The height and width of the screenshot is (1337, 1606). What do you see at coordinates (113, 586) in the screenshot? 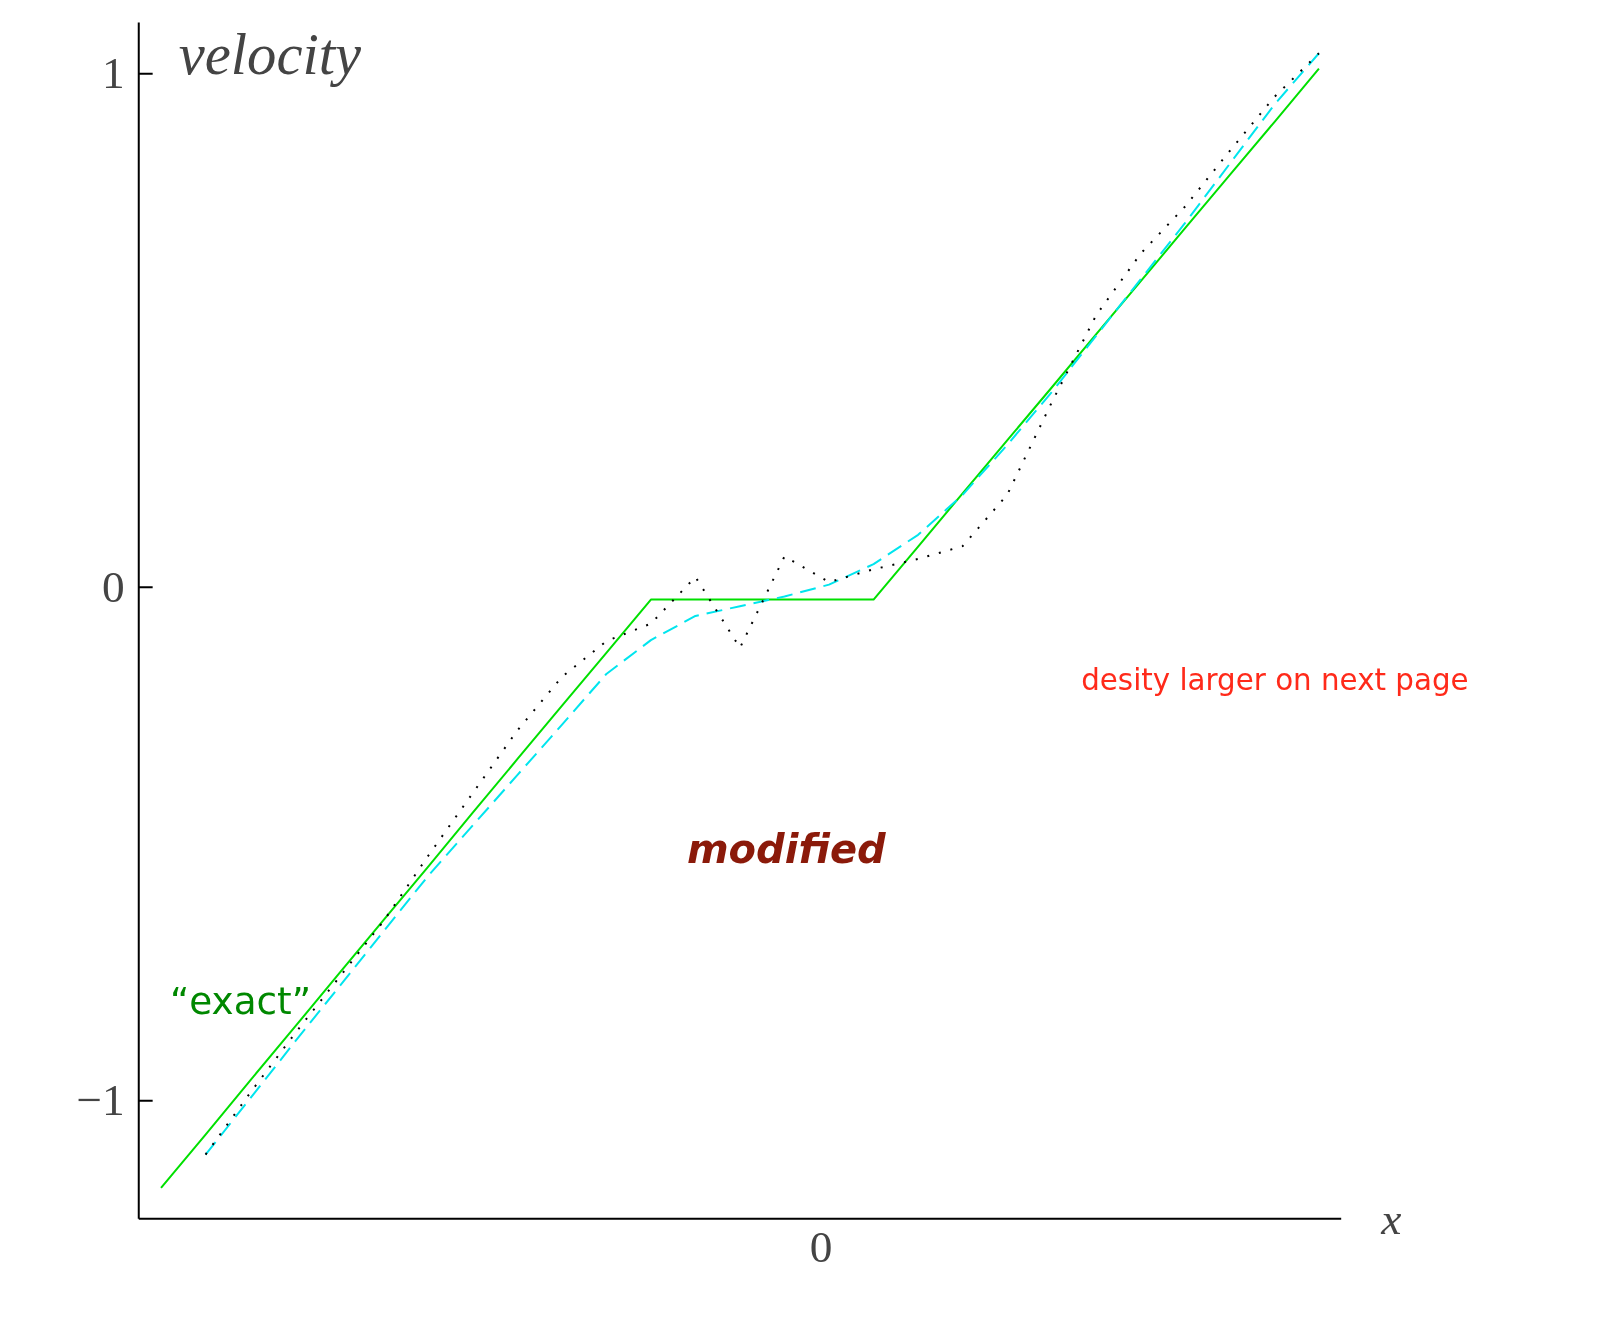
I see `y-tick-label: 0` at bounding box center [113, 586].